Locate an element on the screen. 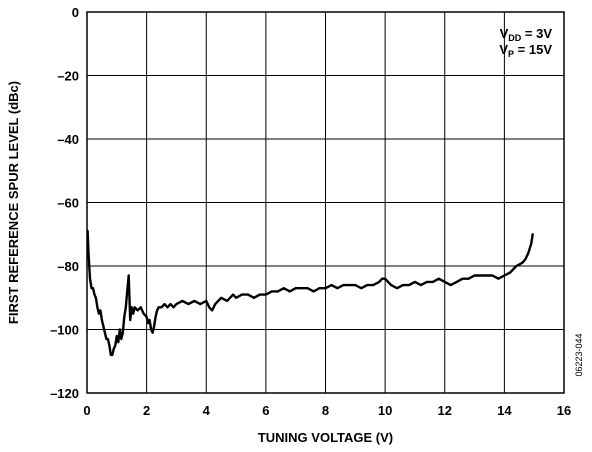  y-tick-label: –120 is located at coordinates (64, 393).